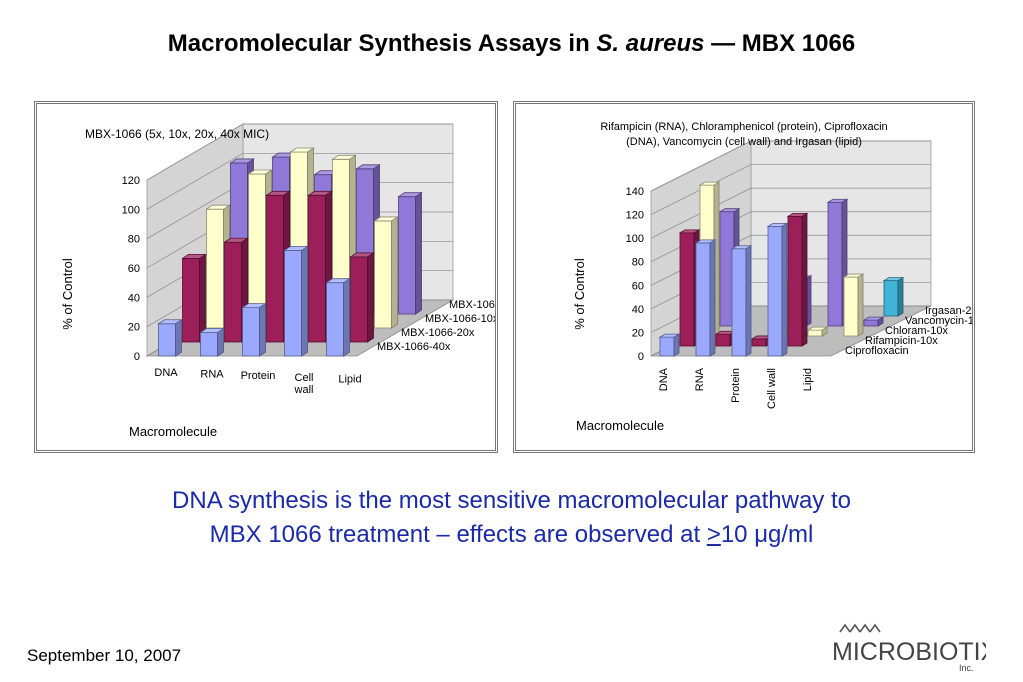 The width and height of the screenshot is (1023, 682). Describe the element at coordinates (966, 668) in the screenshot. I see `logo-sub: Inc.` at that location.